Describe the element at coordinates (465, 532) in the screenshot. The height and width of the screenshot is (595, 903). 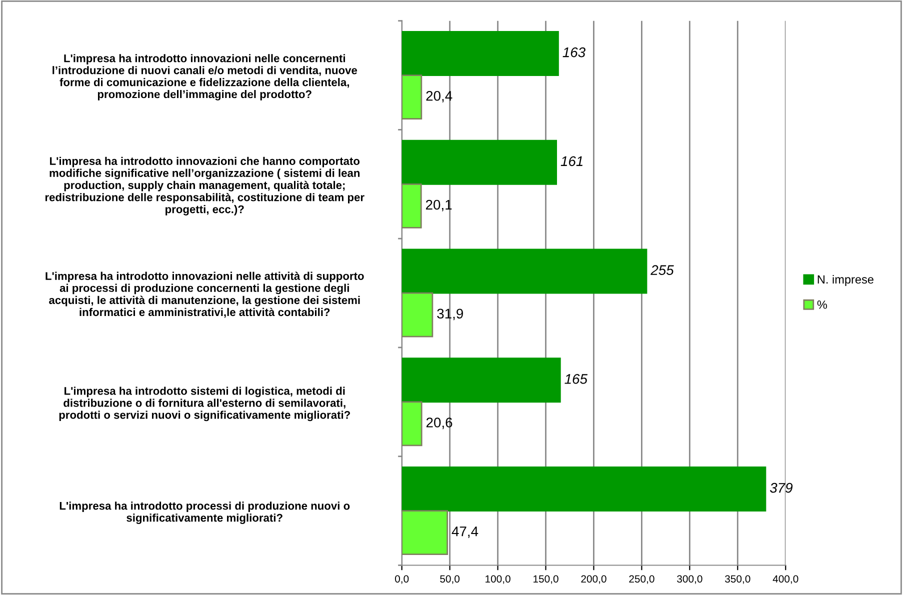
I see `data-label: 47,4` at that location.